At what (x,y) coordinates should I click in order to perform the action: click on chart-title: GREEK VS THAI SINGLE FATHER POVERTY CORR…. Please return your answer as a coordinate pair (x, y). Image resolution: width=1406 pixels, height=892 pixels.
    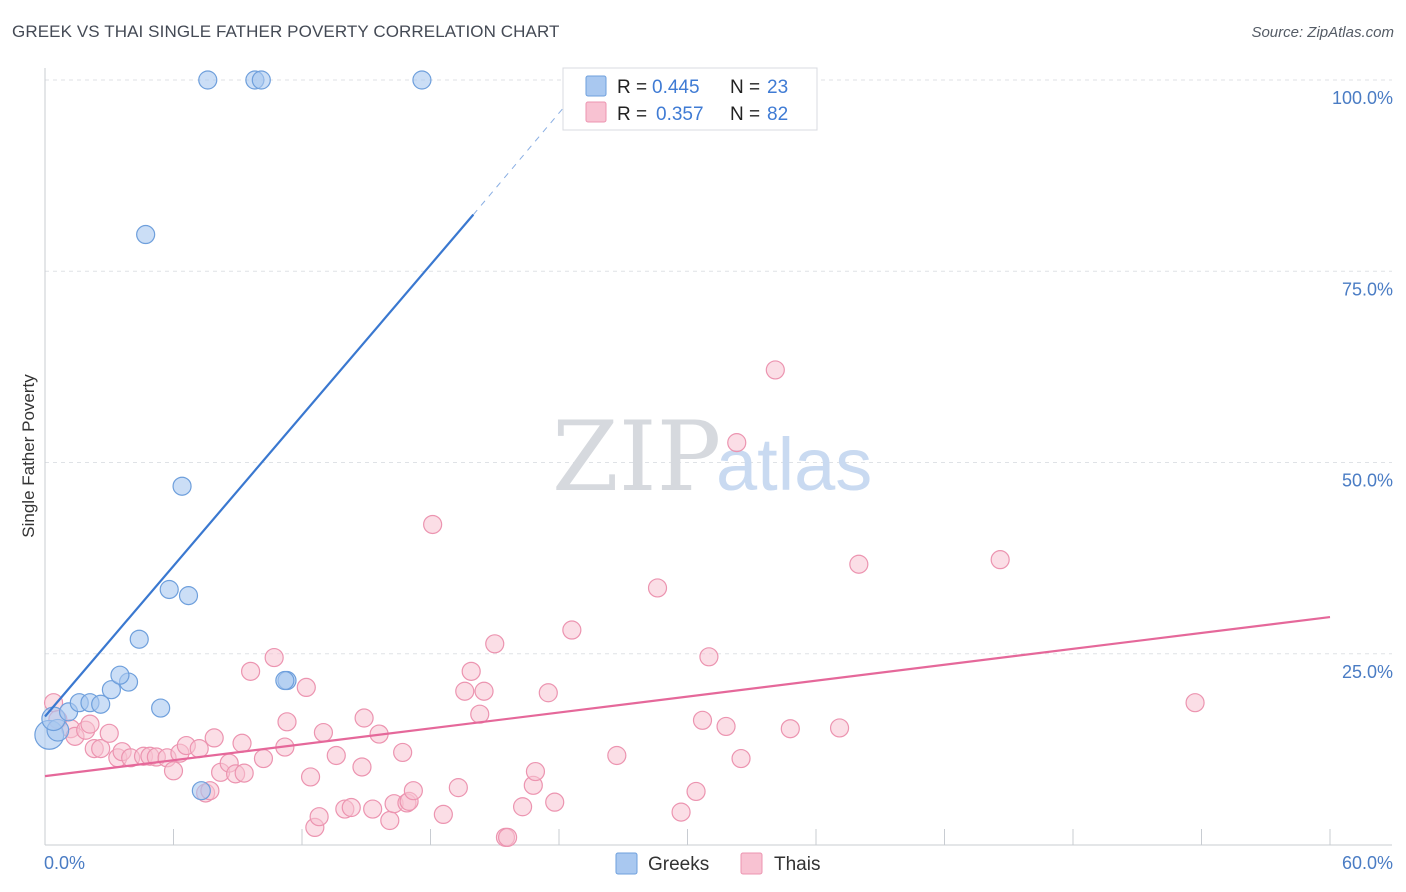
    Looking at the image, I should click on (286, 31).